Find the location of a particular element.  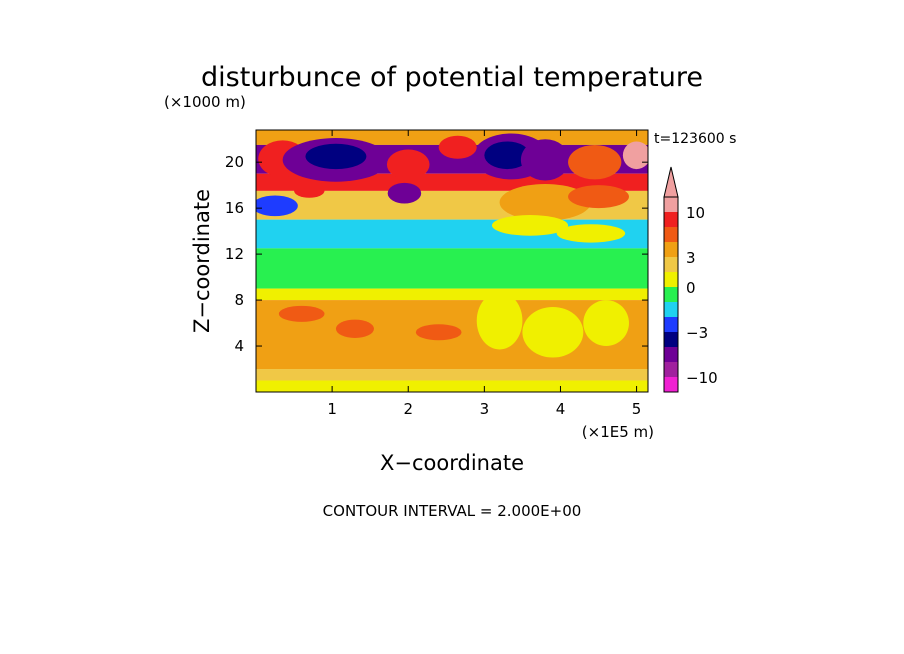

y-axis-label: Z−coordinate is located at coordinates (202, 261).